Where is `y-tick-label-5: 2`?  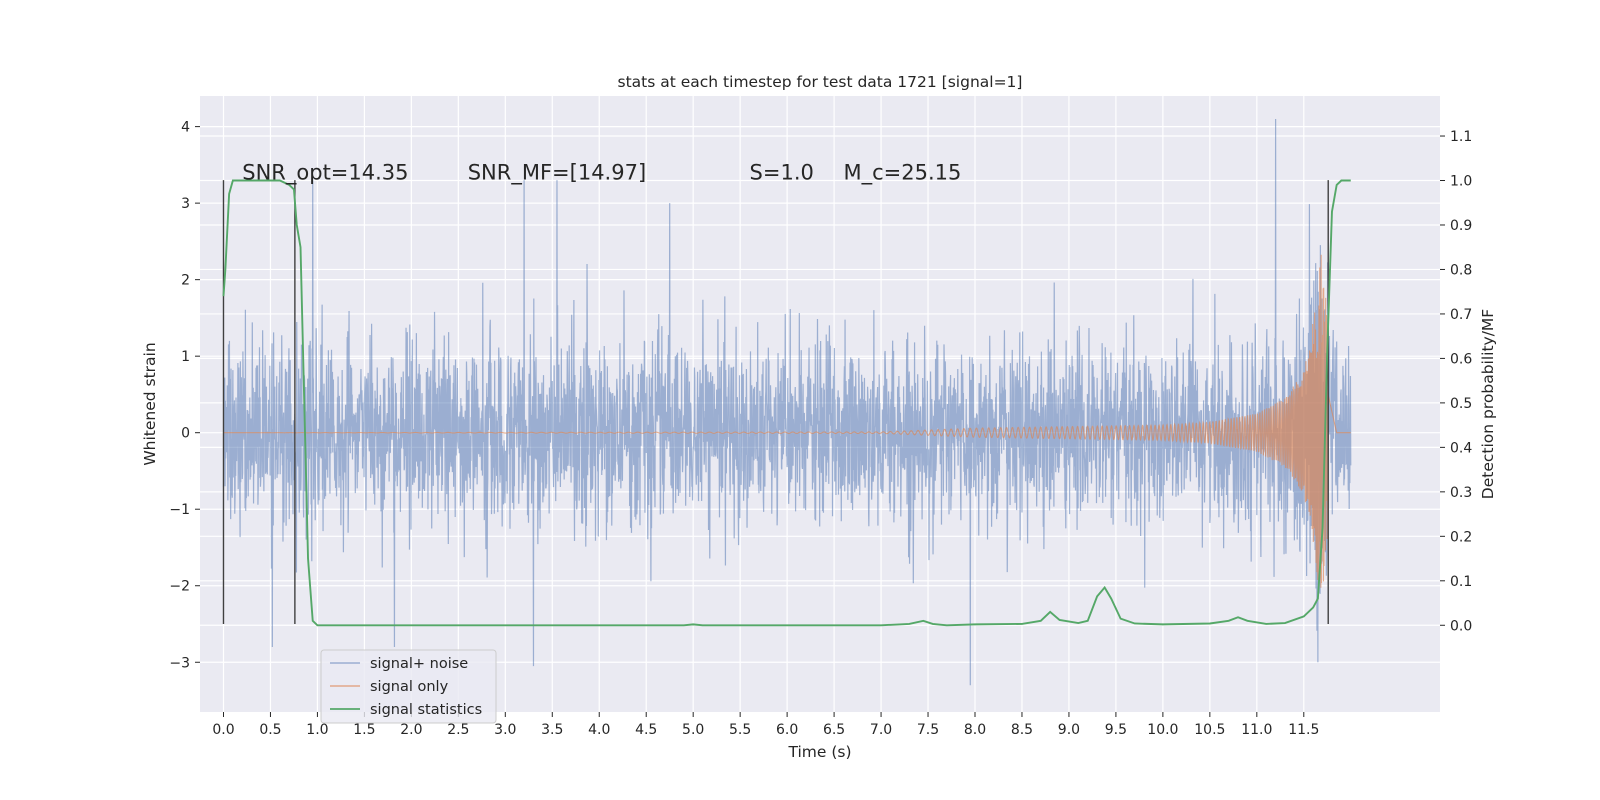 y-tick-label-5: 2 is located at coordinates (185, 281).